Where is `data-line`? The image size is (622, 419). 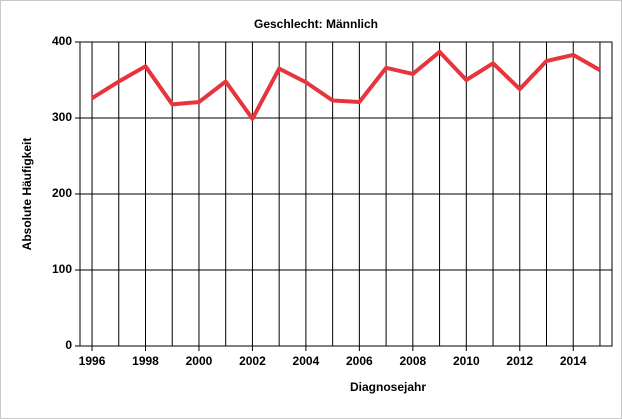 data-line is located at coordinates (345, 85).